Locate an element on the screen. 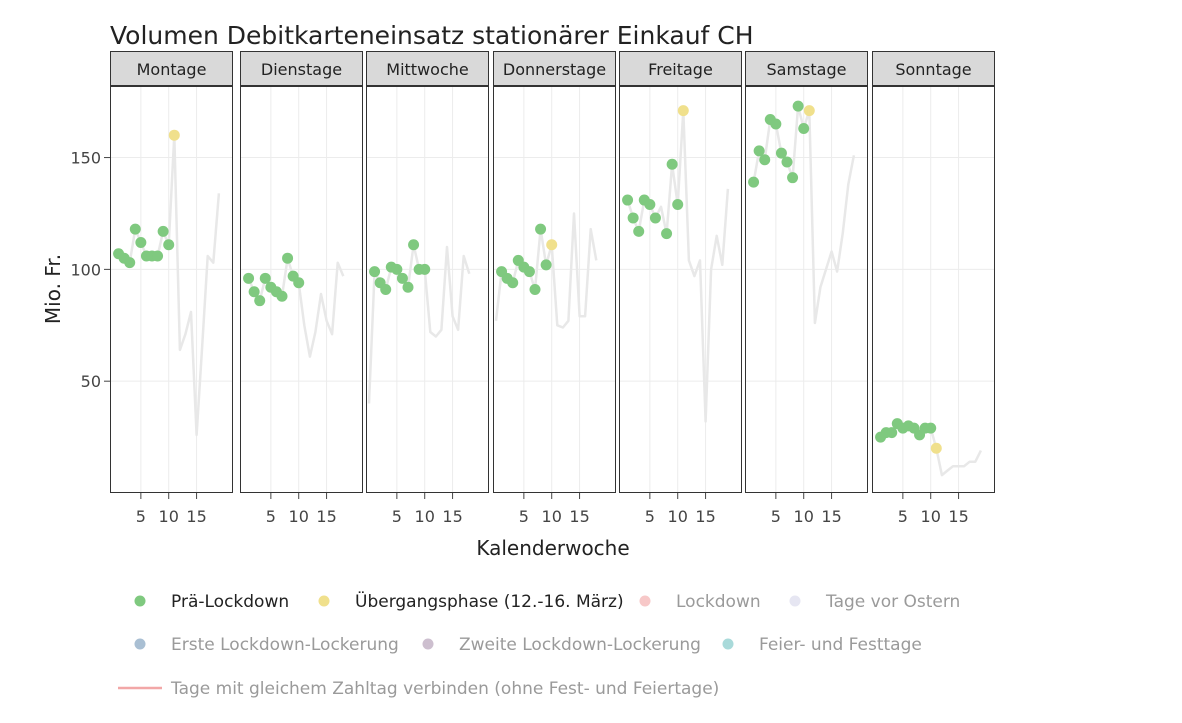  facet-label: Freitage is located at coordinates (680, 69).